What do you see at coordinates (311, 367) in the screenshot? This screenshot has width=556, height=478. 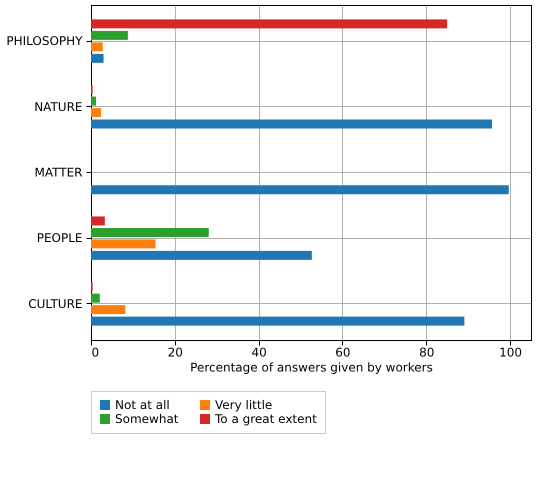 I see `x-axis-title: Percentage of answers given by workers` at bounding box center [311, 367].